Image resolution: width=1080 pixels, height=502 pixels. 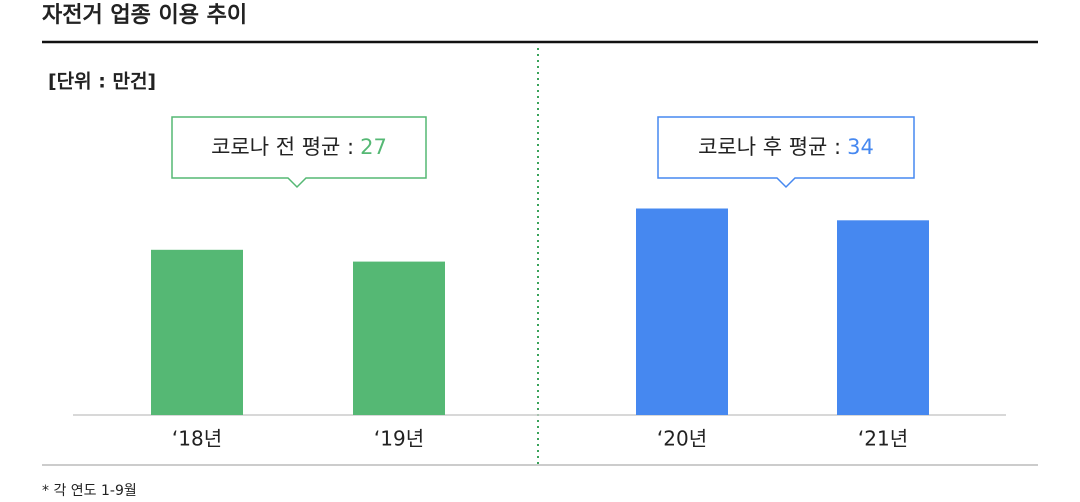 What do you see at coordinates (197, 439) in the screenshot?
I see `x-tick-label: ‘18년` at bounding box center [197, 439].